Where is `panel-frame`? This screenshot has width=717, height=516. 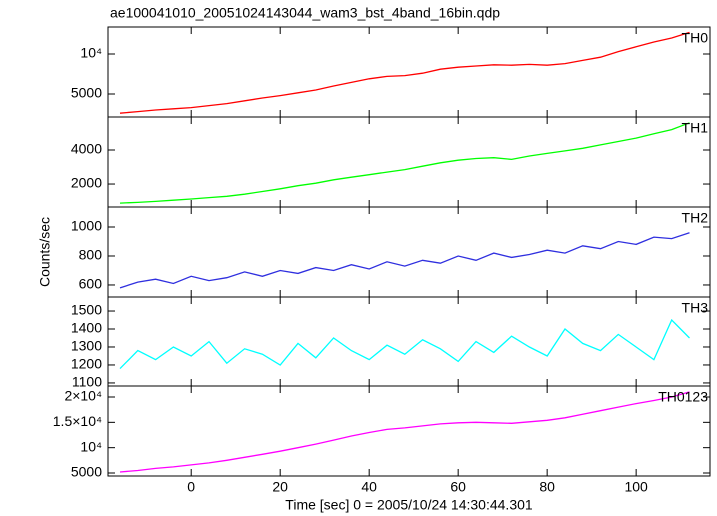 panel-frame is located at coordinates (409, 341).